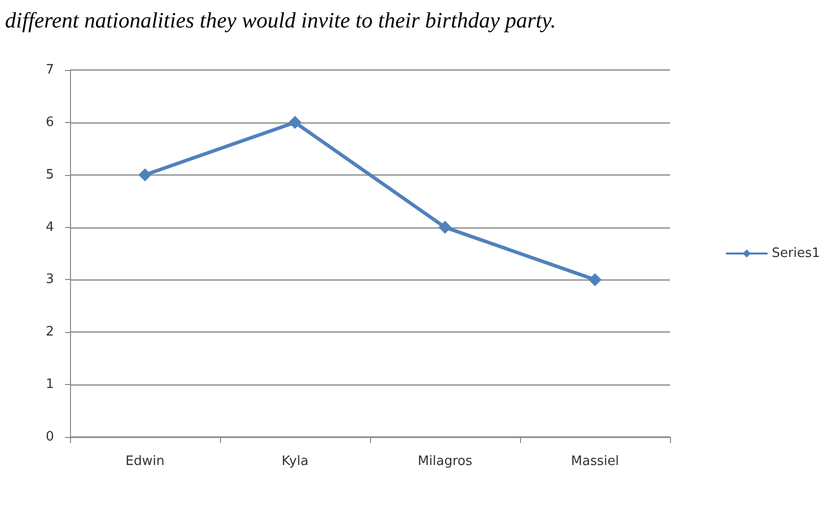 Image resolution: width=835 pixels, height=507 pixels. Describe the element at coordinates (145, 461) in the screenshot. I see `x-tick-label: Edwin` at that location.